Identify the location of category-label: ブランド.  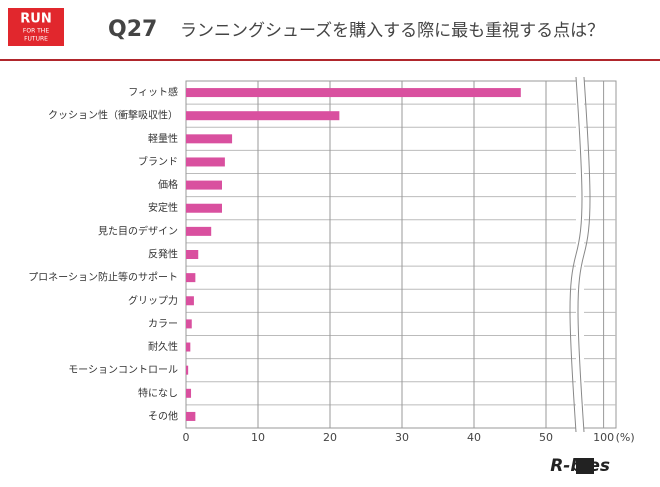
(158, 161).